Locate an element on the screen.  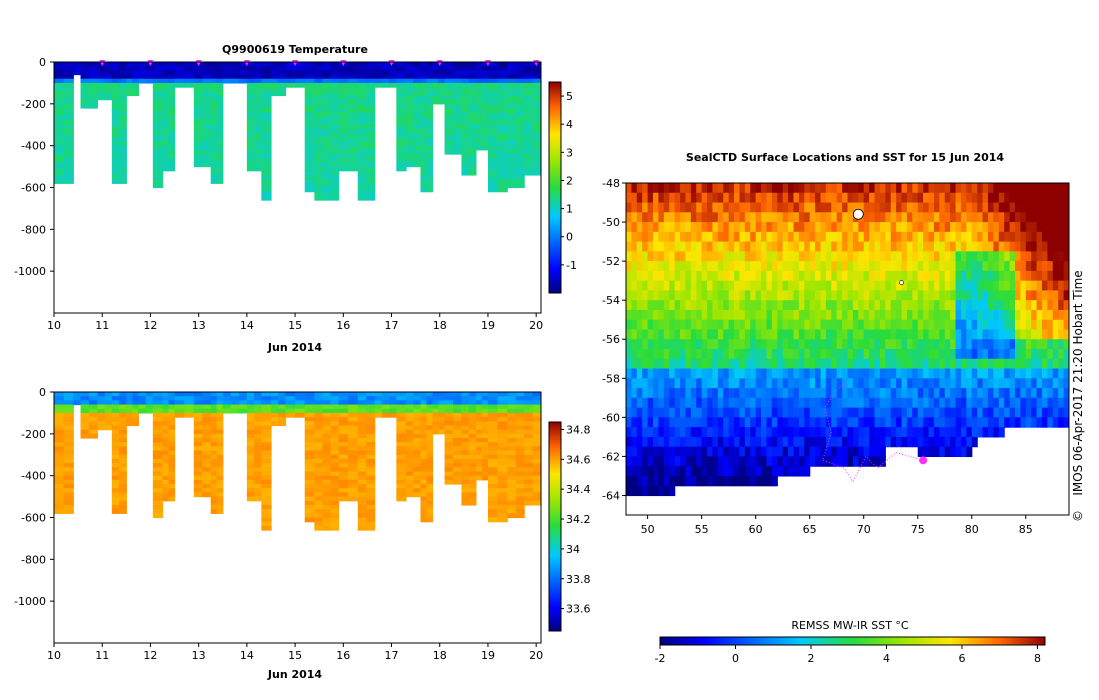
colorbar-tick-label: 3 is located at coordinates (569, 152).